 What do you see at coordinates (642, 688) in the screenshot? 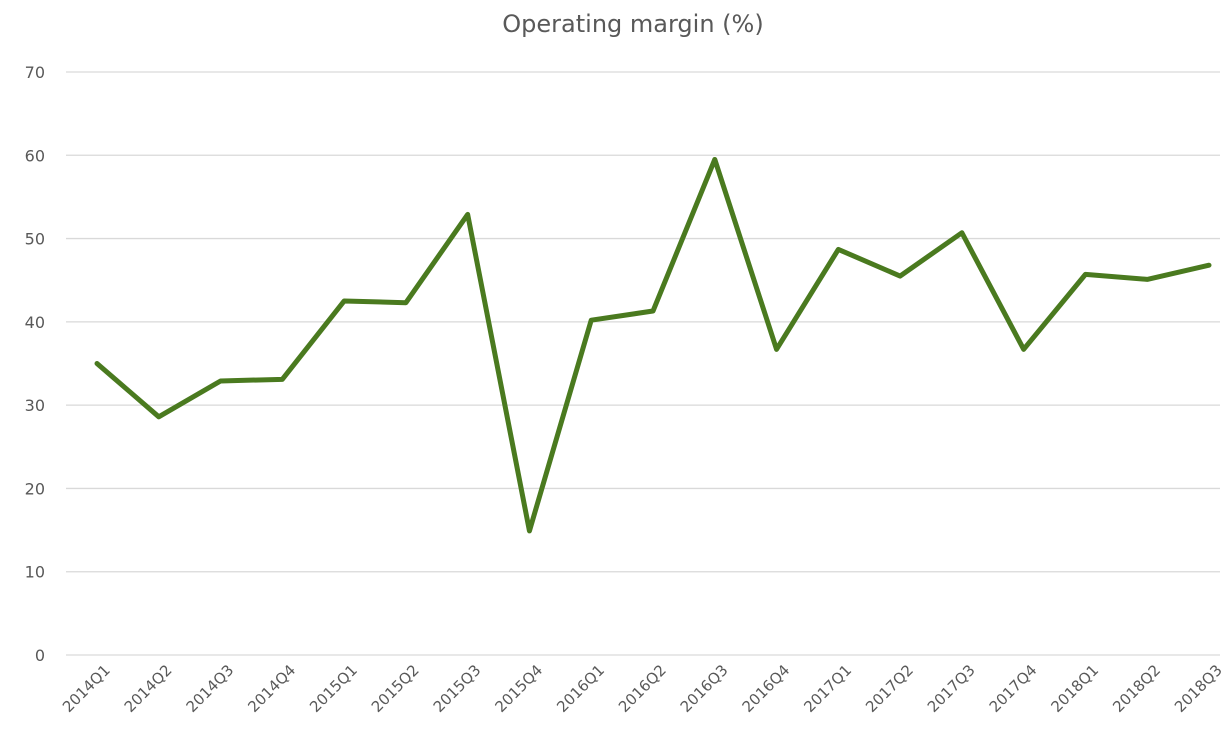
I see `x-tick-label: 2016Q2` at bounding box center [642, 688].